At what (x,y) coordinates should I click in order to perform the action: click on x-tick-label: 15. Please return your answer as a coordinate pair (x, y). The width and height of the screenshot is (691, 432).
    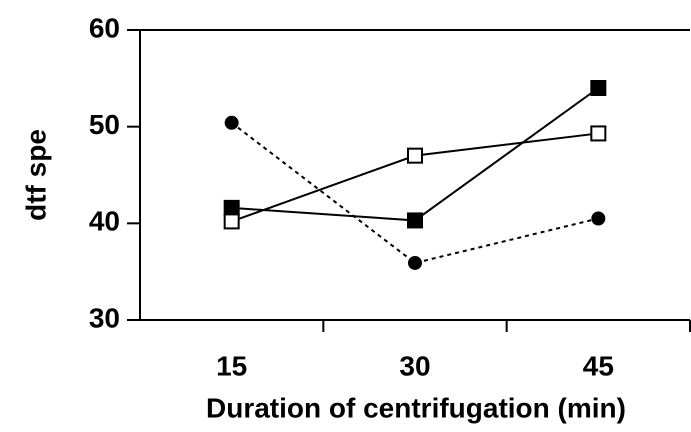
    Looking at the image, I should click on (231, 365).